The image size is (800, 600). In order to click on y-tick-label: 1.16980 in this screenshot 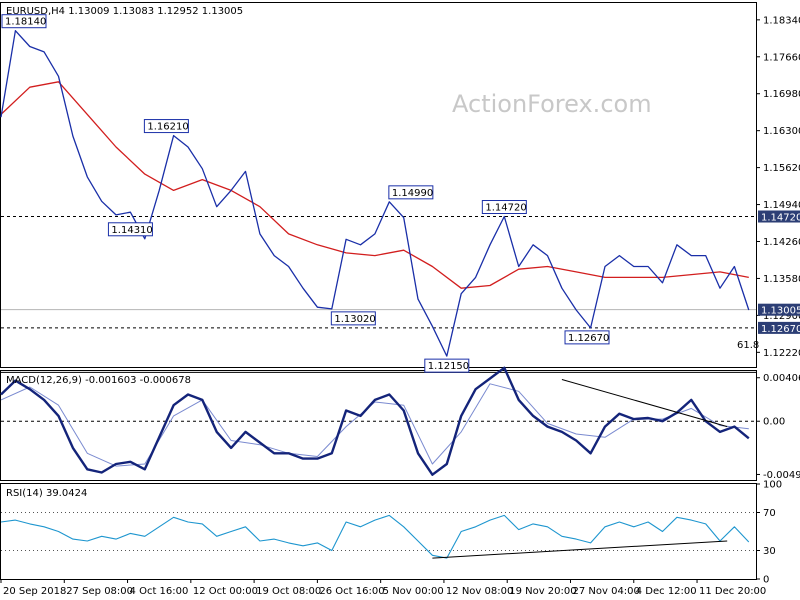, I will do `click(781, 94)`.